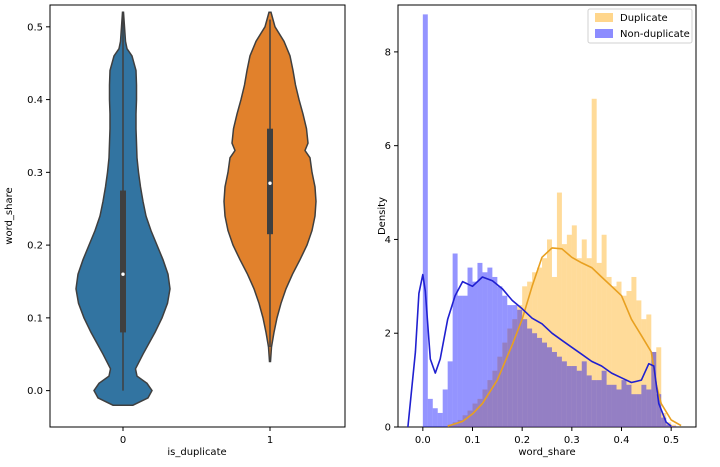  I want to click on y-axis-label: word_share, so click(9, 215).